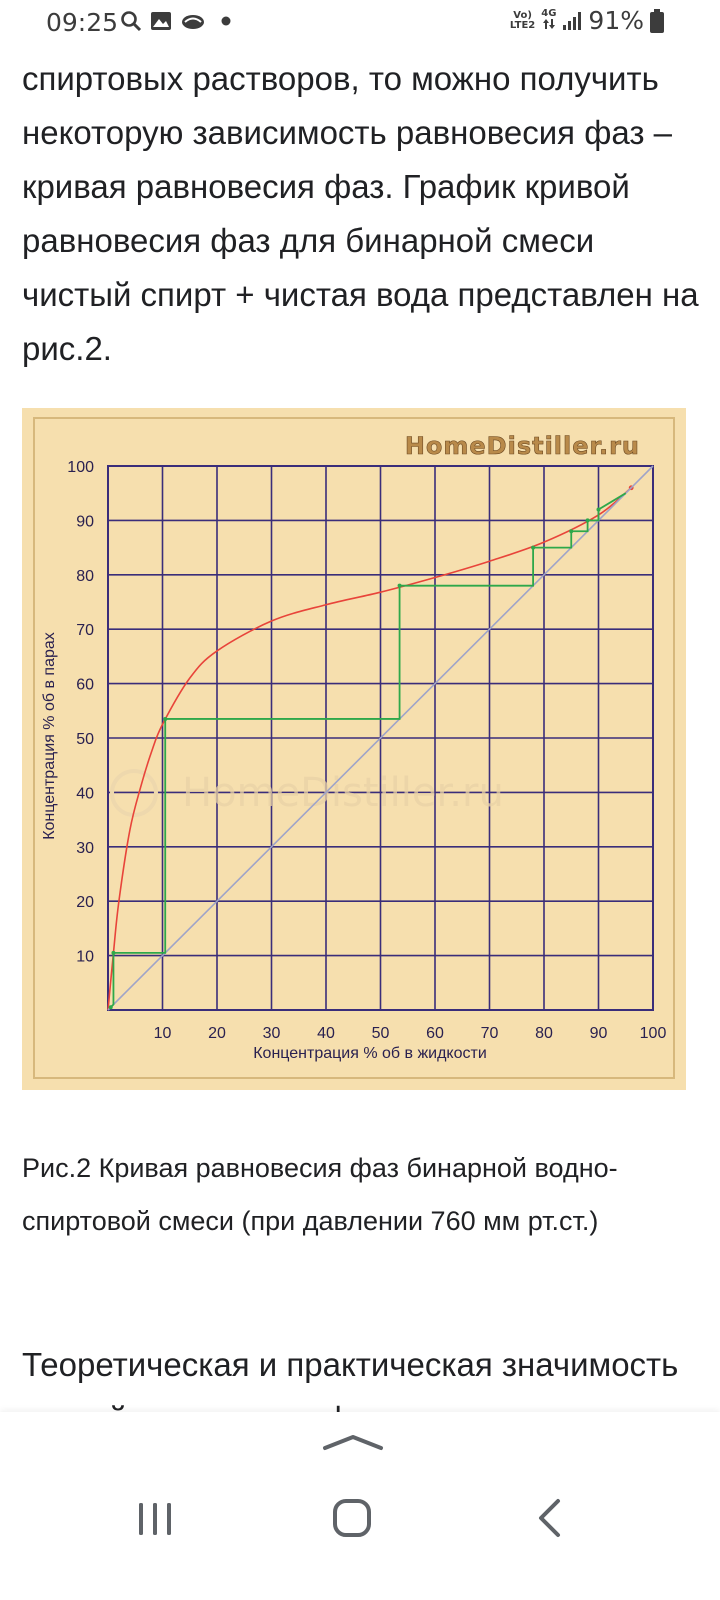 This screenshot has width=720, height=1600. What do you see at coordinates (587, 20) in the screenshot?
I see `status-system-icons: Vo) LTE2 4G 91%` at bounding box center [587, 20].